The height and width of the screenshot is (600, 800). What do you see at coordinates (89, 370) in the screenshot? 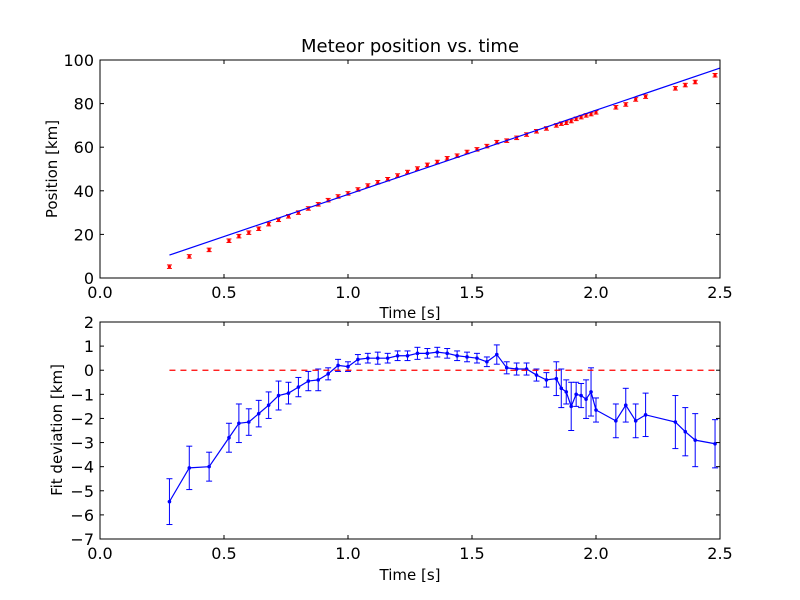
I see `deviation-y-tick-label: 0` at bounding box center [89, 370].